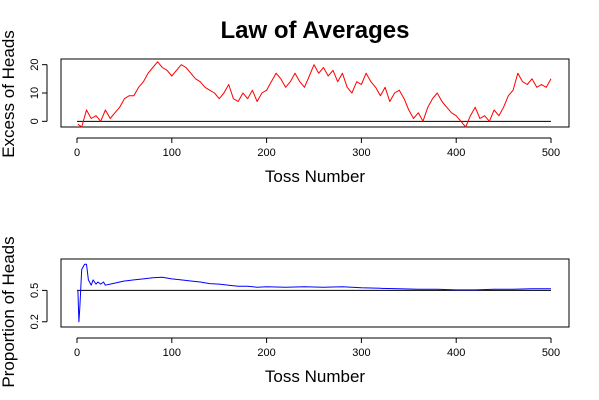 The height and width of the screenshot is (400, 599). I want to click on y-axis: 0 10 20, so click(38, 91).